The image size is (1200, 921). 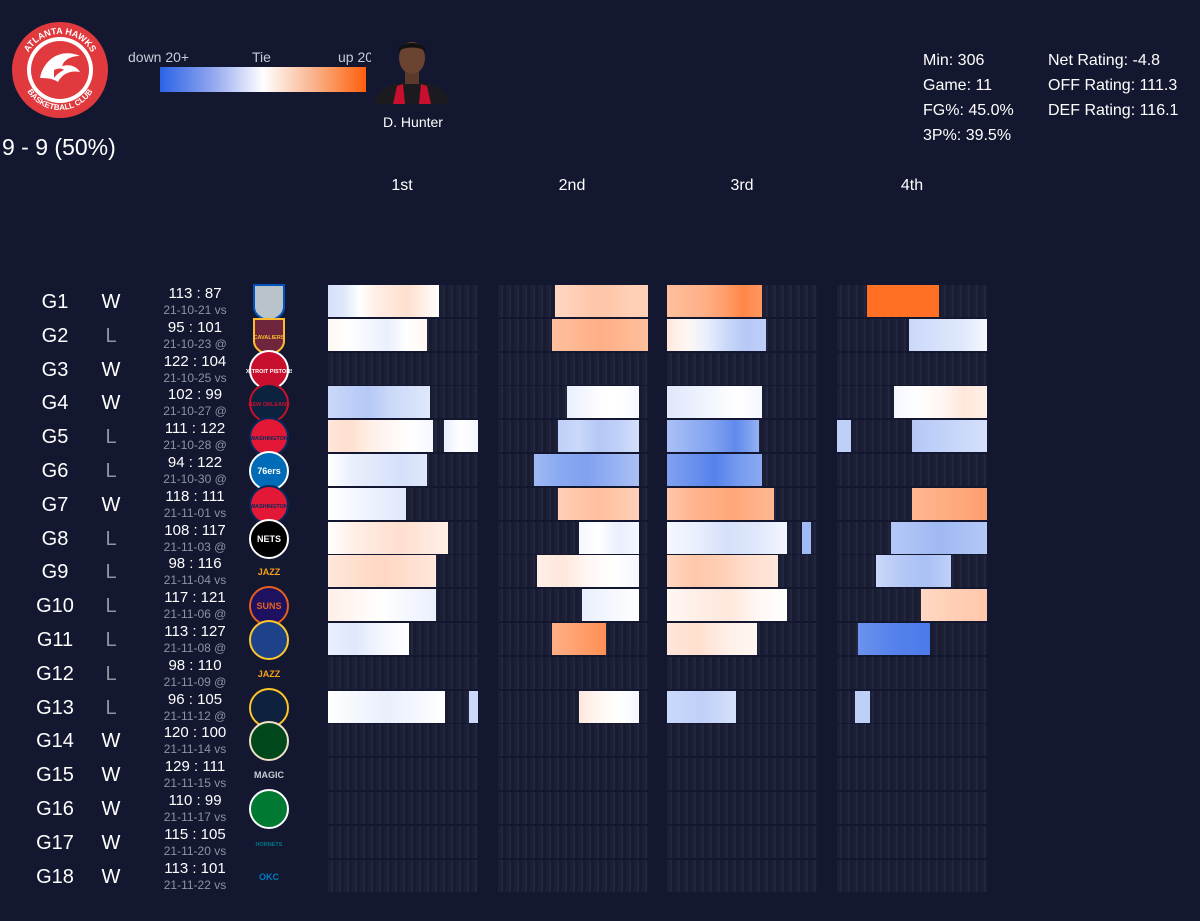 I want to click on team-logo: ATLANTA HAWKS BASKETBALL CLUB, so click(x=60, y=70).